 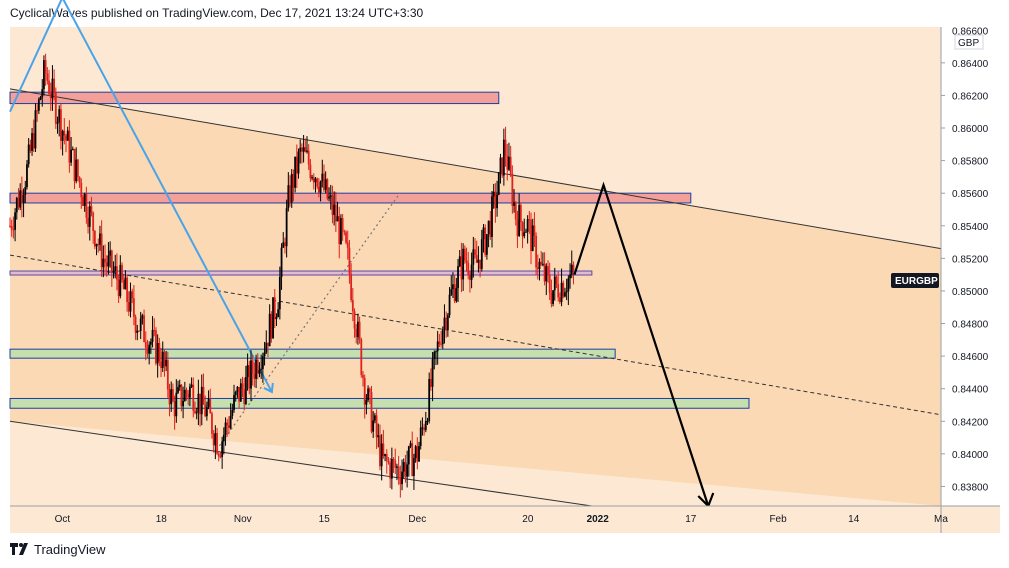 What do you see at coordinates (970, 162) in the screenshot?
I see `price-tick-label: 0.85800` at bounding box center [970, 162].